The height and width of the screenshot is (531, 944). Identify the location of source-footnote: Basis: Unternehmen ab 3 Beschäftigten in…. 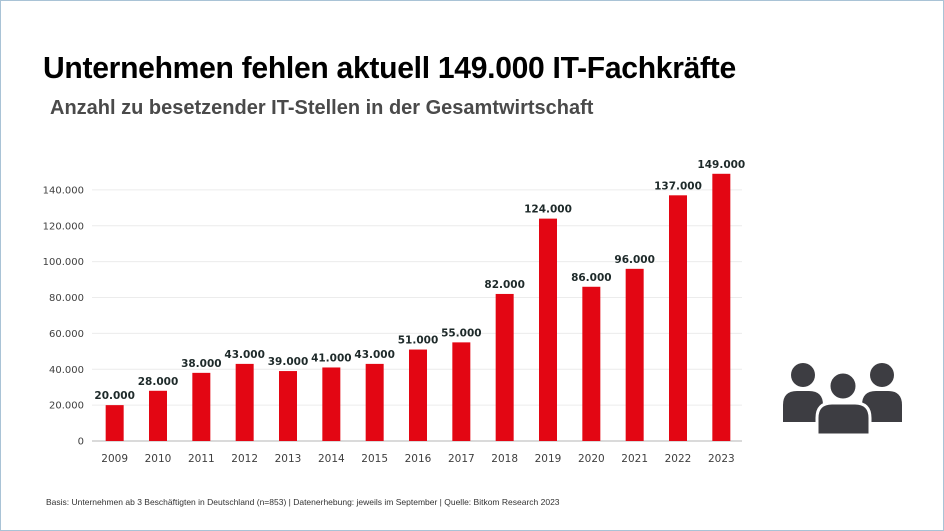
(303, 502).